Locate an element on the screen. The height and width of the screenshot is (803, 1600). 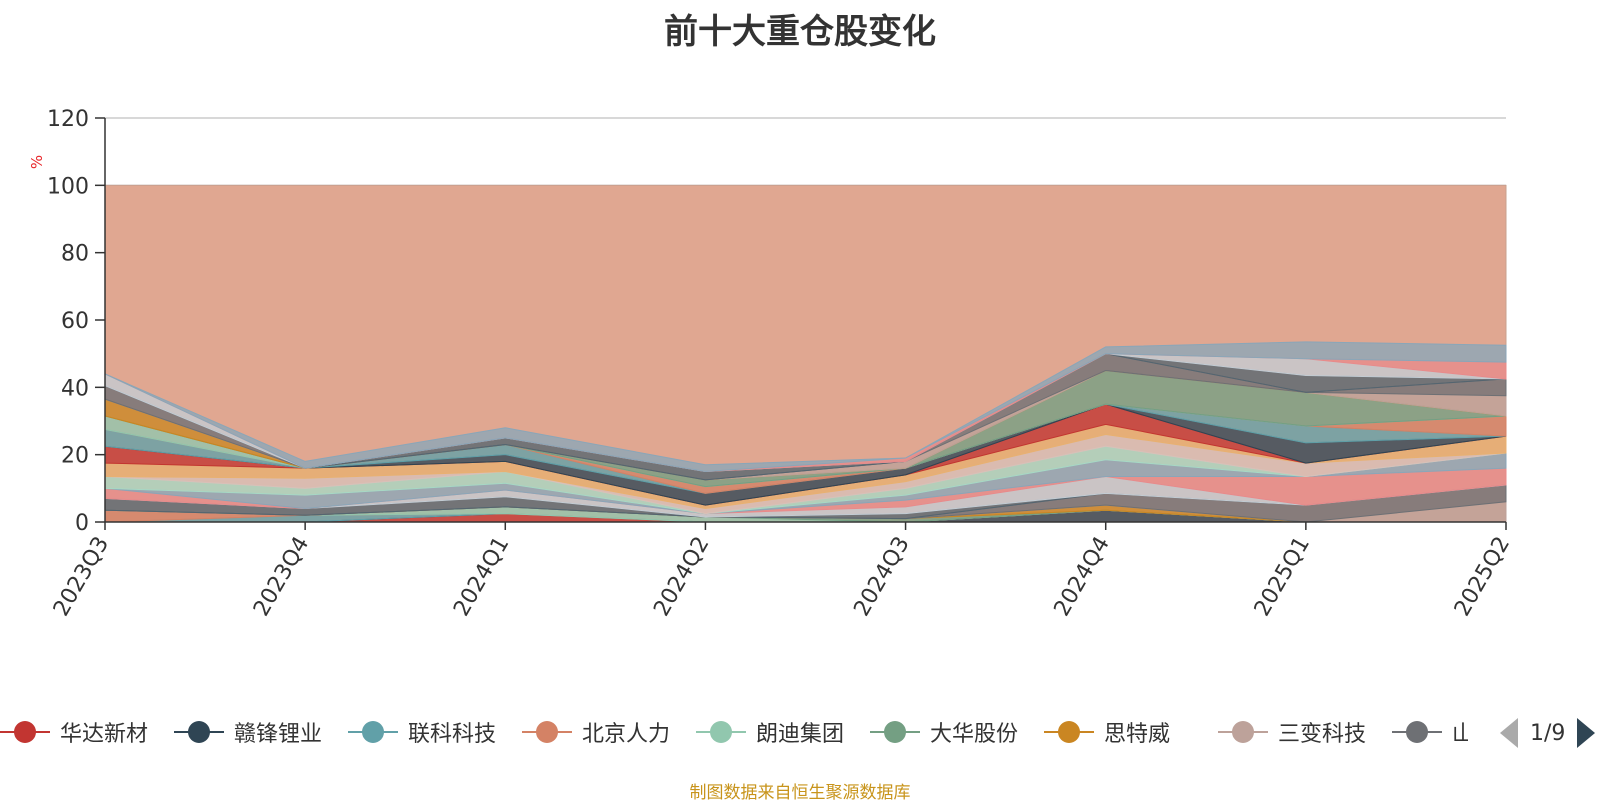
legend-item-4: 朗迪集团 is located at coordinates (770, 732).